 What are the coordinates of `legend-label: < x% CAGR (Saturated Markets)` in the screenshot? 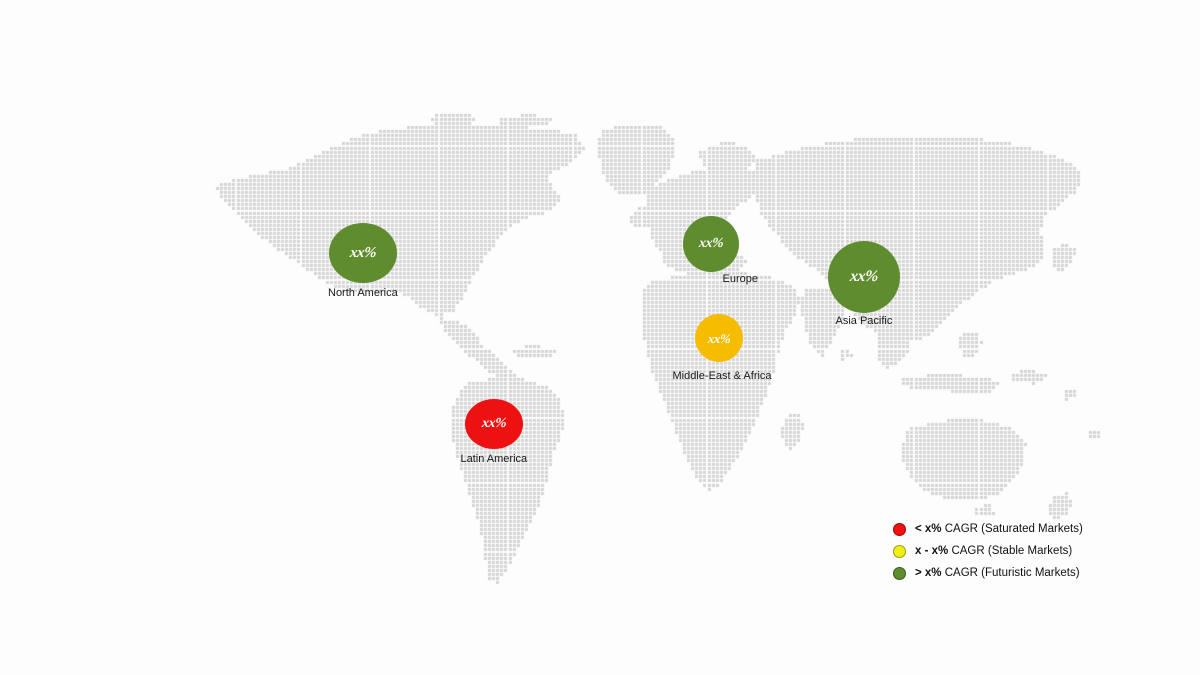 It's located at (999, 529).